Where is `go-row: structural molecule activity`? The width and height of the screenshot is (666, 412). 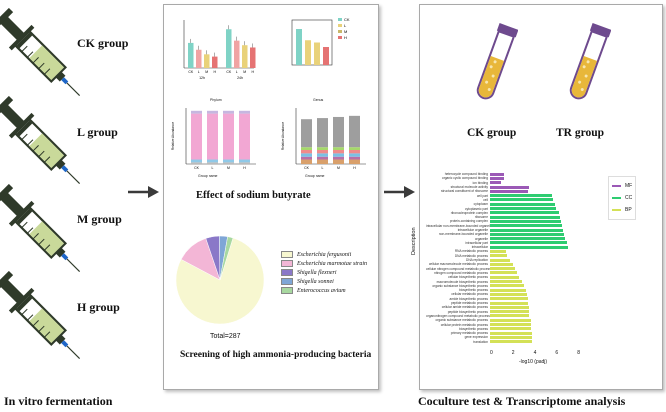
go-row: structural molecule activity is located at coordinates (501, 187).